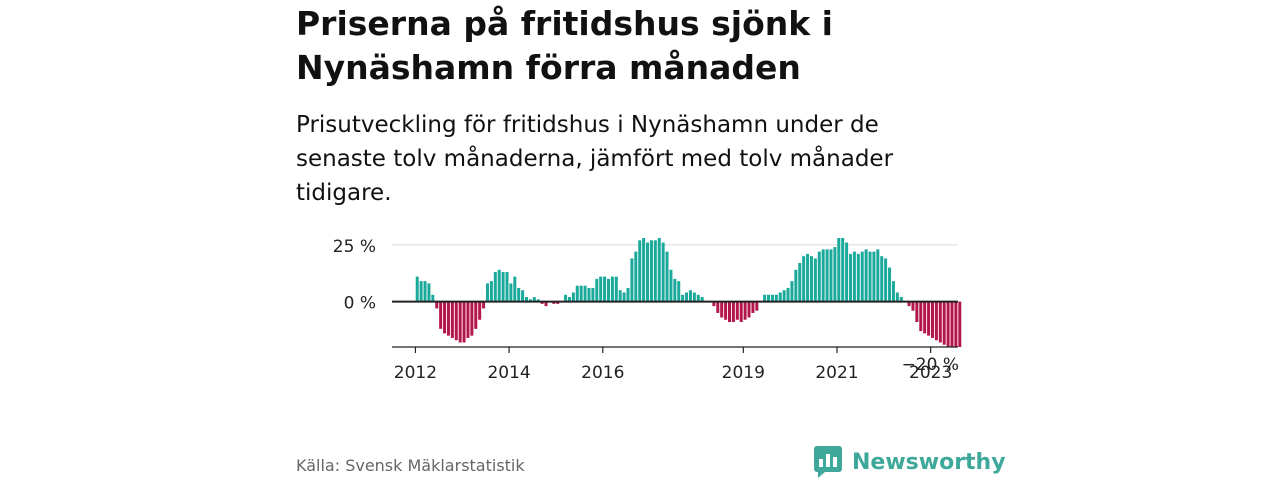 The height and width of the screenshot is (480, 1280). Describe the element at coordinates (929, 462) in the screenshot. I see `newsworthy-logo-text: Newsworthy` at that location.